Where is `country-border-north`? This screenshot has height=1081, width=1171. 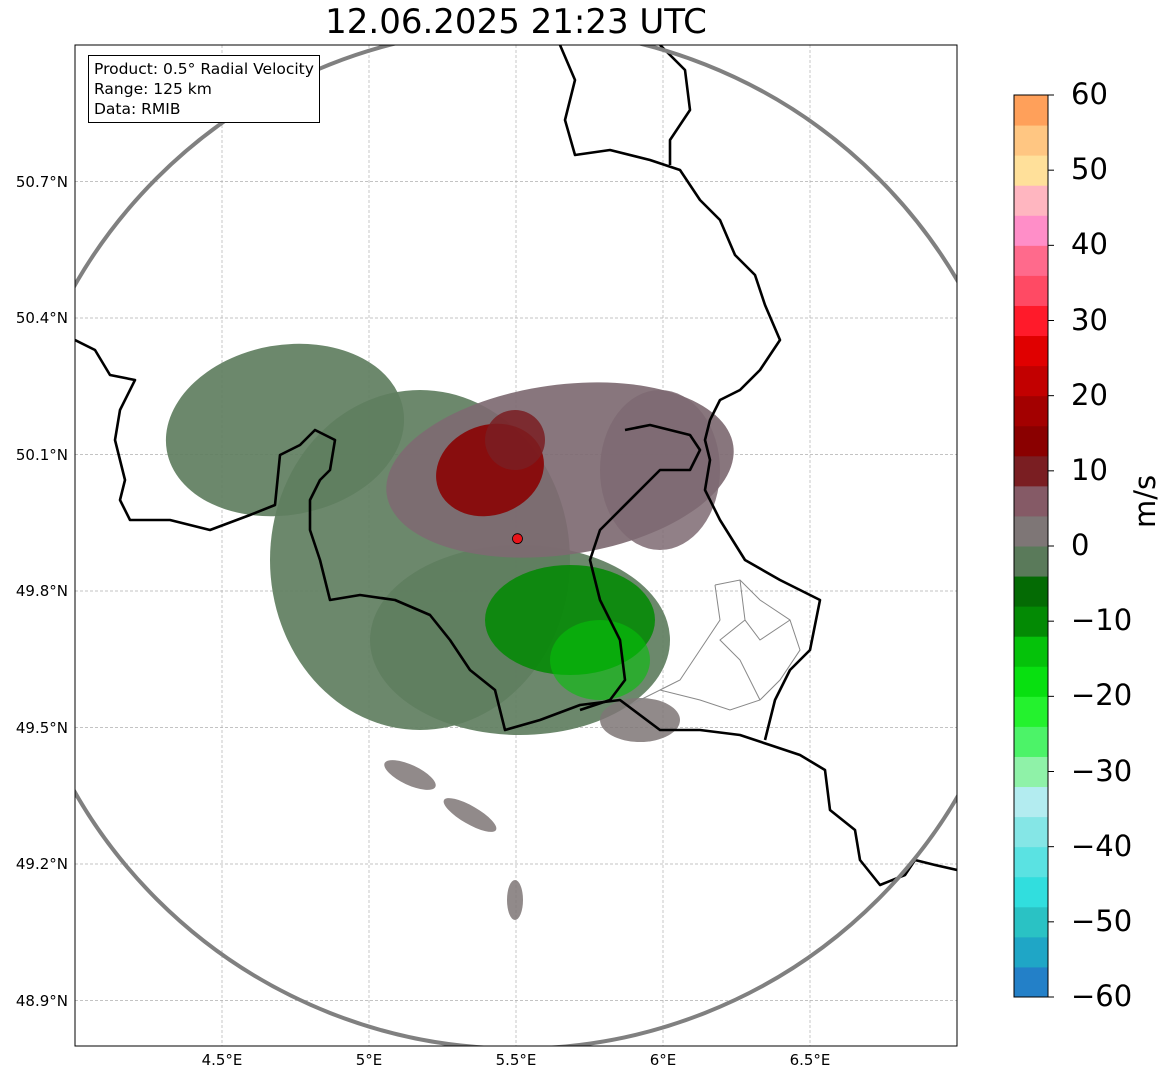
country-border-north is located at coordinates (675, 105).